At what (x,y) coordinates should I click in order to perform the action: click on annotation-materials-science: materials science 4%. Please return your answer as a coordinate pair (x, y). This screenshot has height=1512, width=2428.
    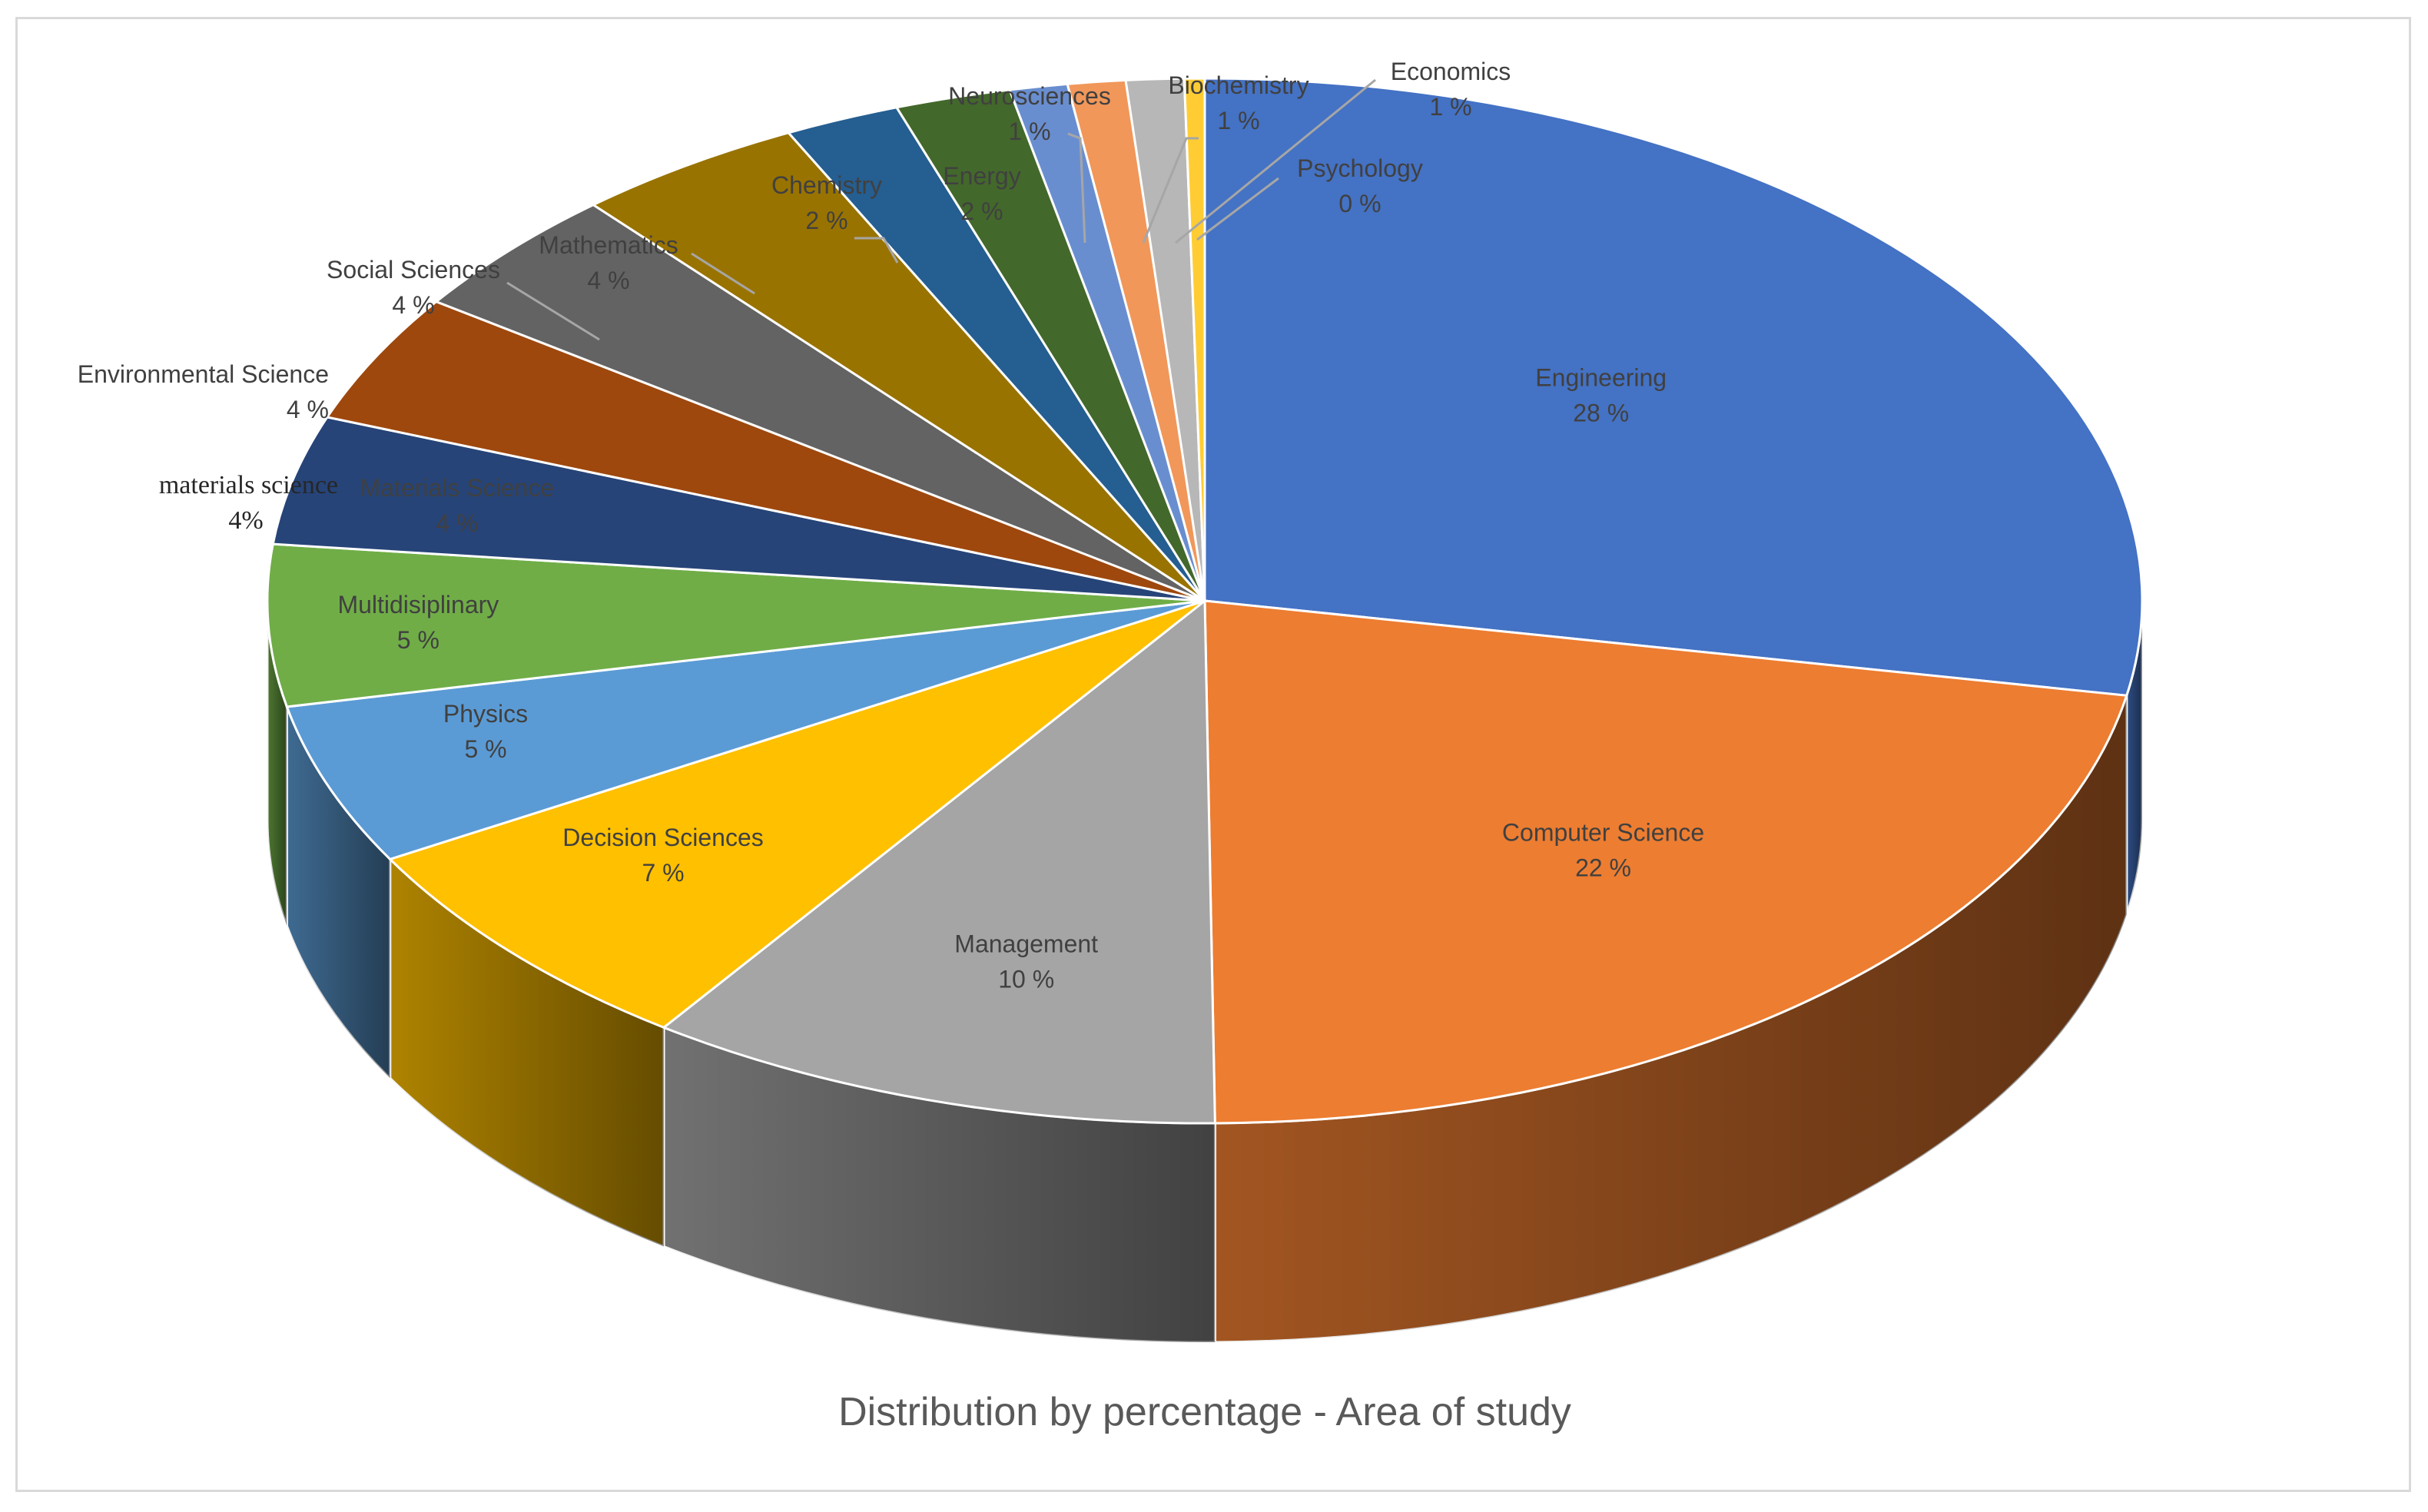
    Looking at the image, I should click on (248, 503).